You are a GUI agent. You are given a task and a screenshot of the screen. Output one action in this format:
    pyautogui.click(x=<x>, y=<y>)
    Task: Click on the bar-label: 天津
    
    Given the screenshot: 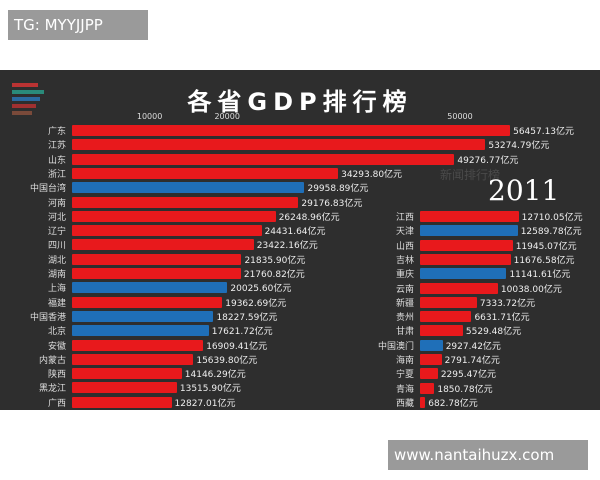 What is the action you would take?
    pyautogui.click(x=404, y=232)
    